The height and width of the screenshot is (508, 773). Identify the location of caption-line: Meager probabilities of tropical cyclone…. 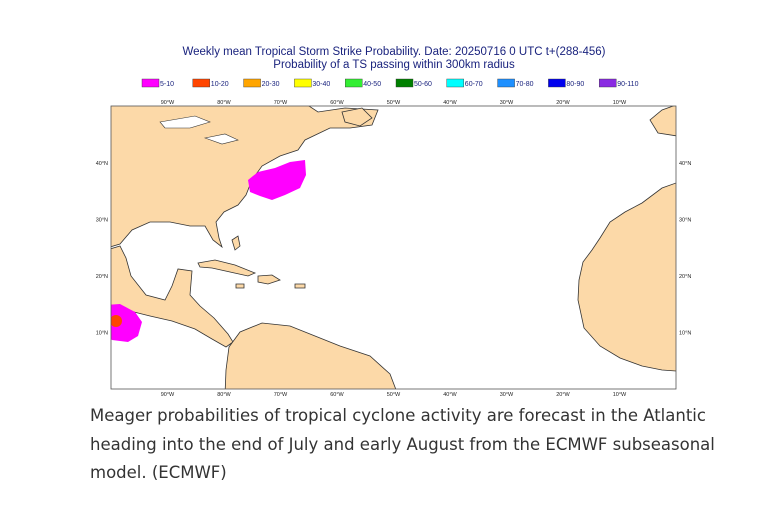
(398, 415).